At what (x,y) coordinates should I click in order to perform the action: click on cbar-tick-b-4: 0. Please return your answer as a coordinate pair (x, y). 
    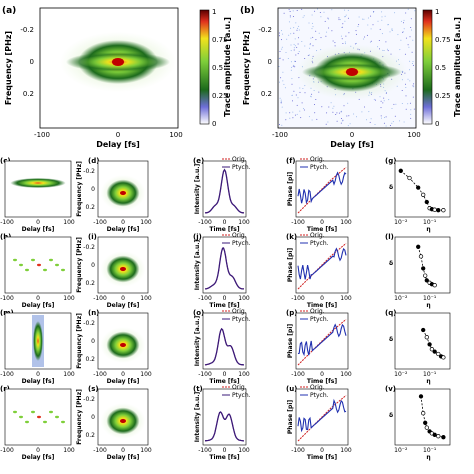
    Looking at the image, I should click on (437, 124).